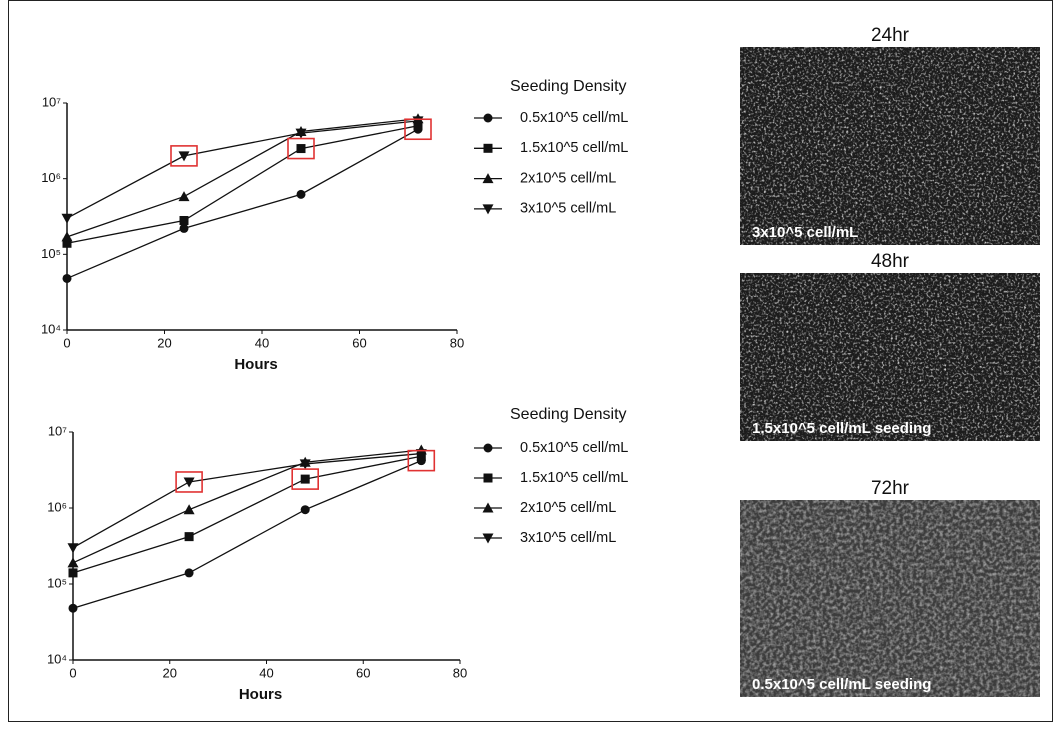  I want to click on panel-title: 48hr, so click(890, 261).